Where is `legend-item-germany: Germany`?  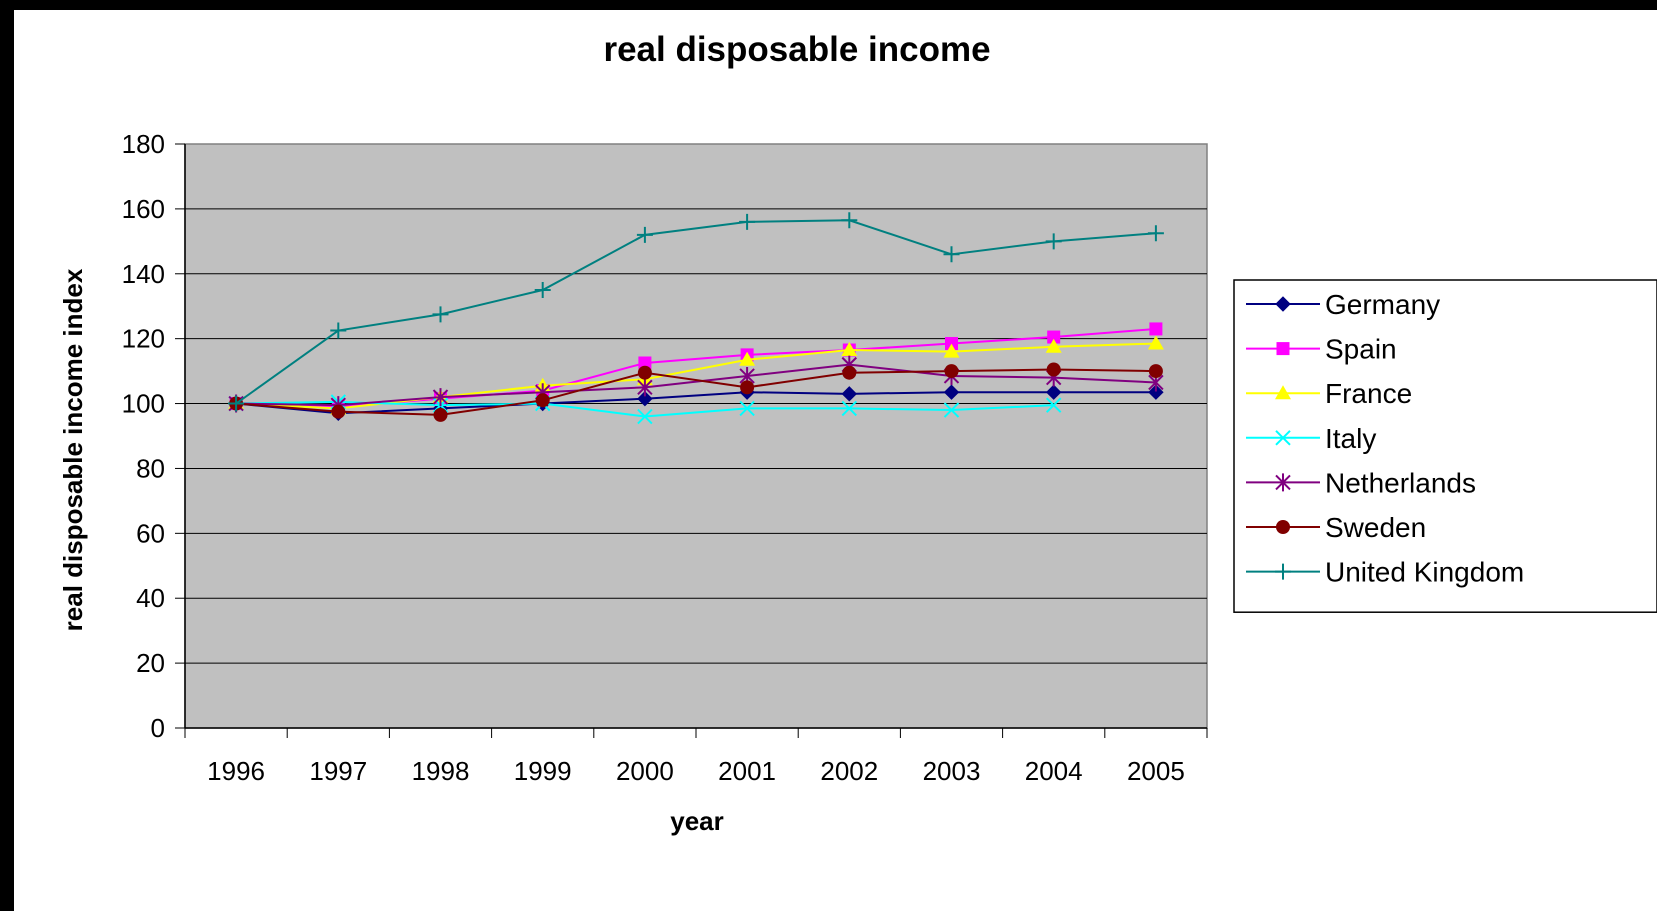 legend-item-germany: Germany is located at coordinates (1343, 304).